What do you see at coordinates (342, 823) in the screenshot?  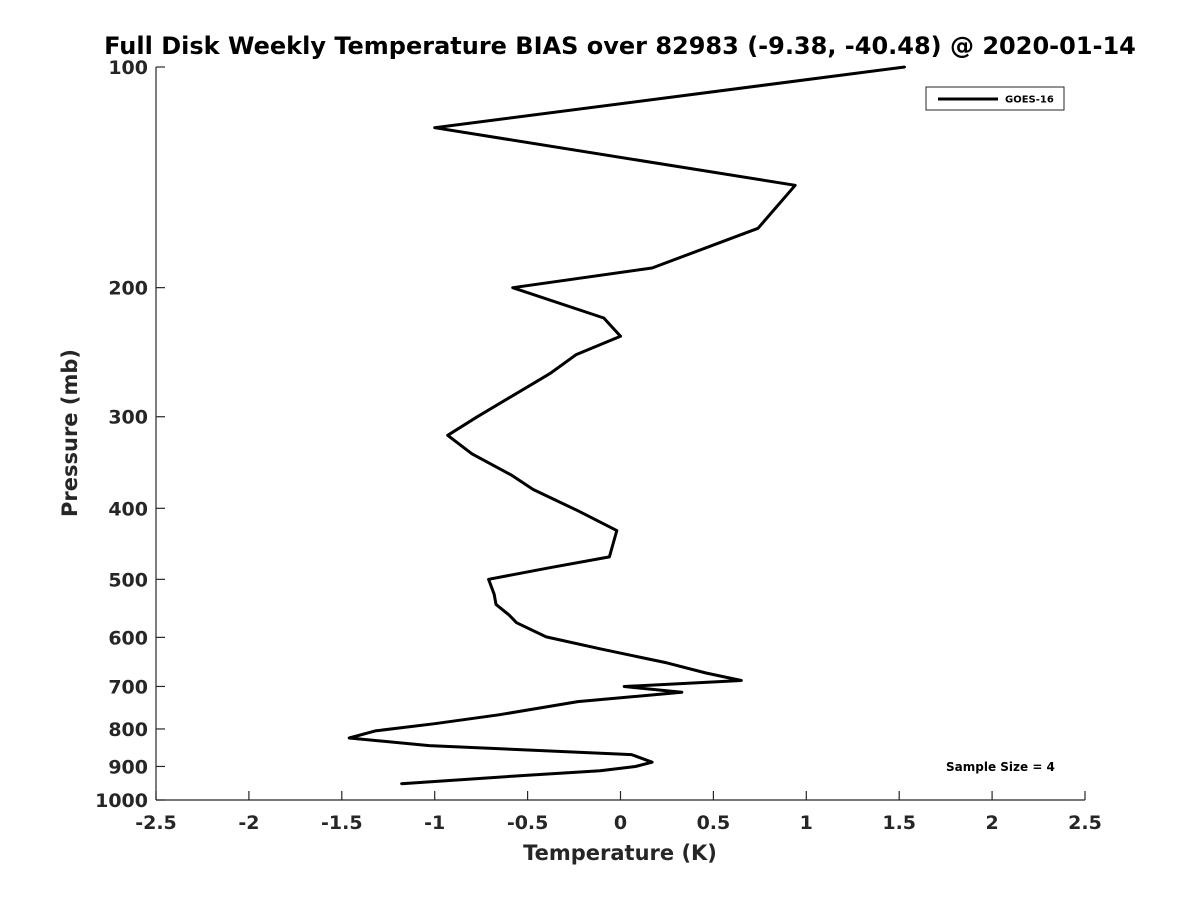 I see `x-tick-label: -1.5` at bounding box center [342, 823].